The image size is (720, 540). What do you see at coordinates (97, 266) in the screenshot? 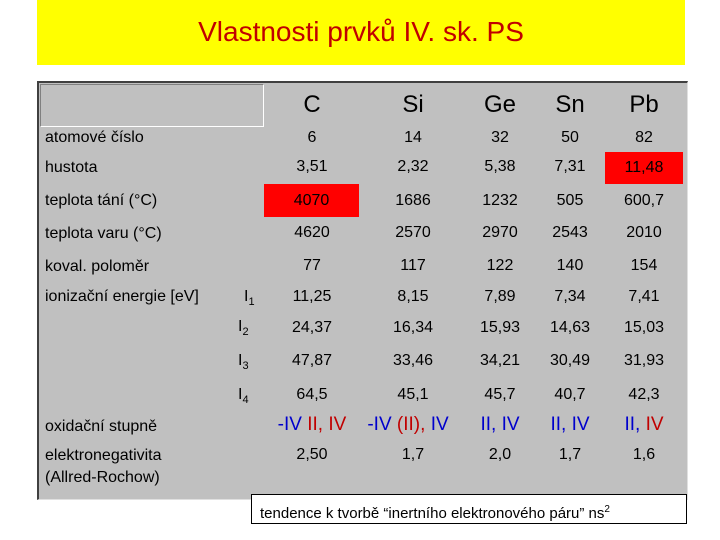
I see `row-label-covalent-radius: koval. poloměr` at bounding box center [97, 266].